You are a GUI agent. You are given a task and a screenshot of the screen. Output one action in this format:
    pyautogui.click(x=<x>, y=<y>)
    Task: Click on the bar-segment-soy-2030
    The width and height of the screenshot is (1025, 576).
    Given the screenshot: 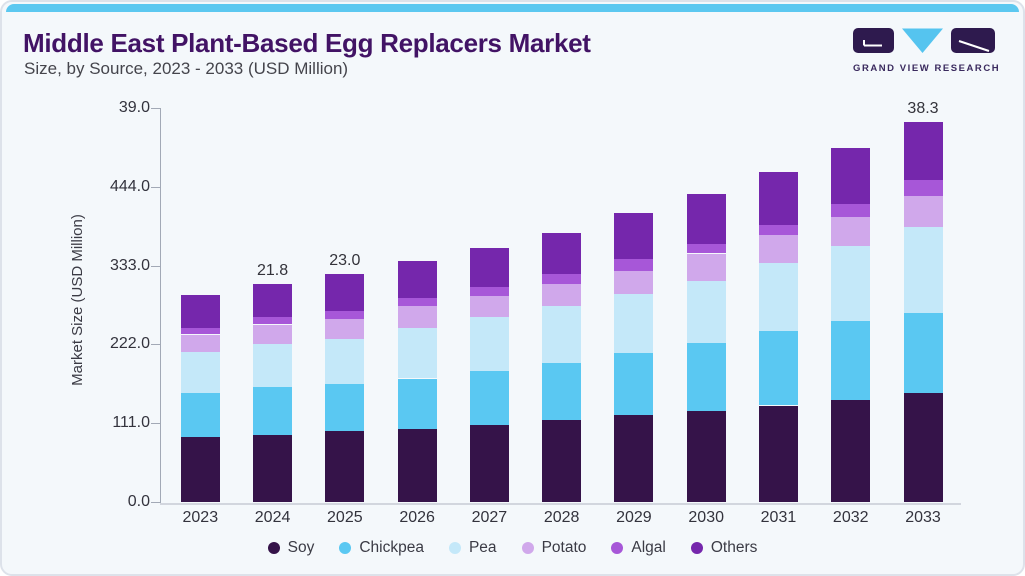 What is the action you would take?
    pyautogui.click(x=706, y=456)
    